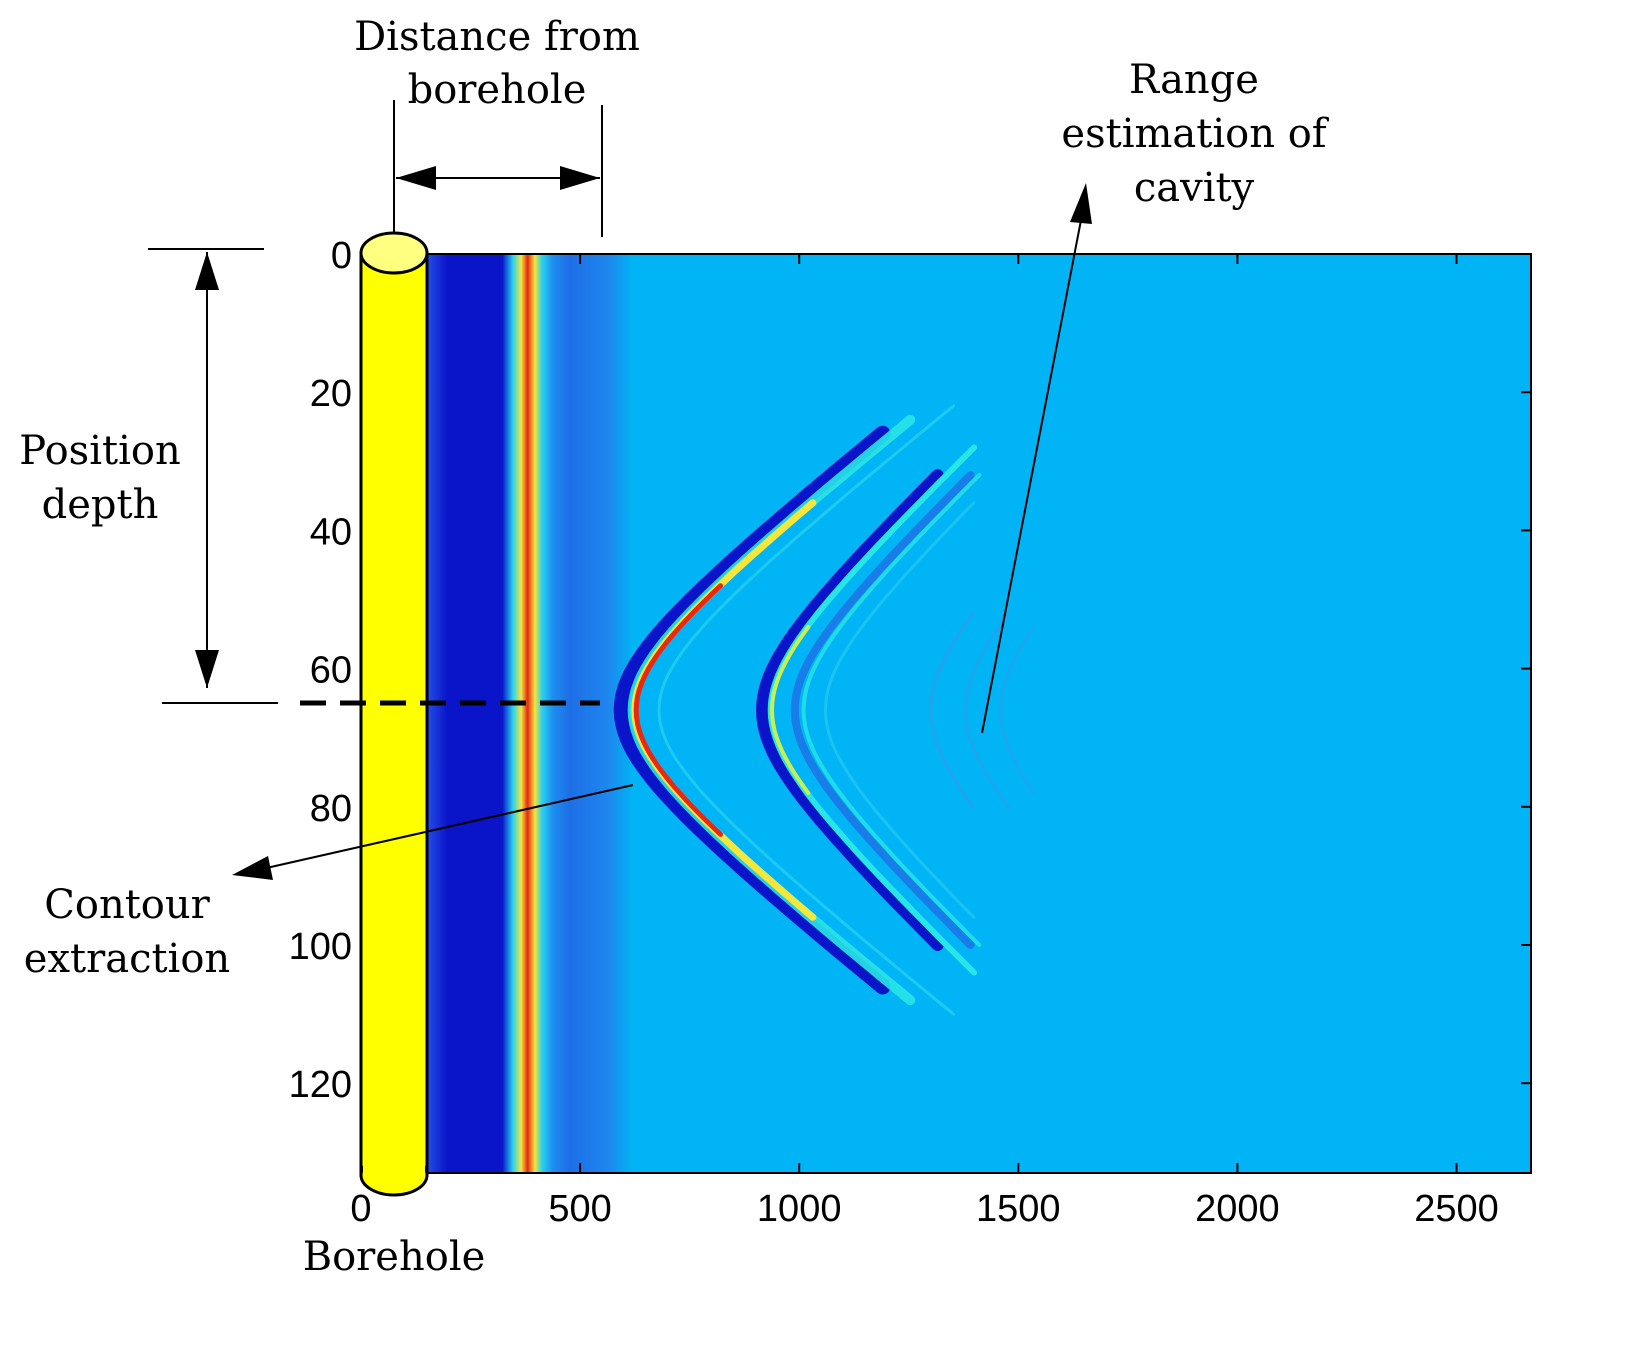  Describe the element at coordinates (579, 1209) in the screenshot. I see `x-tick-label: 500` at that location.